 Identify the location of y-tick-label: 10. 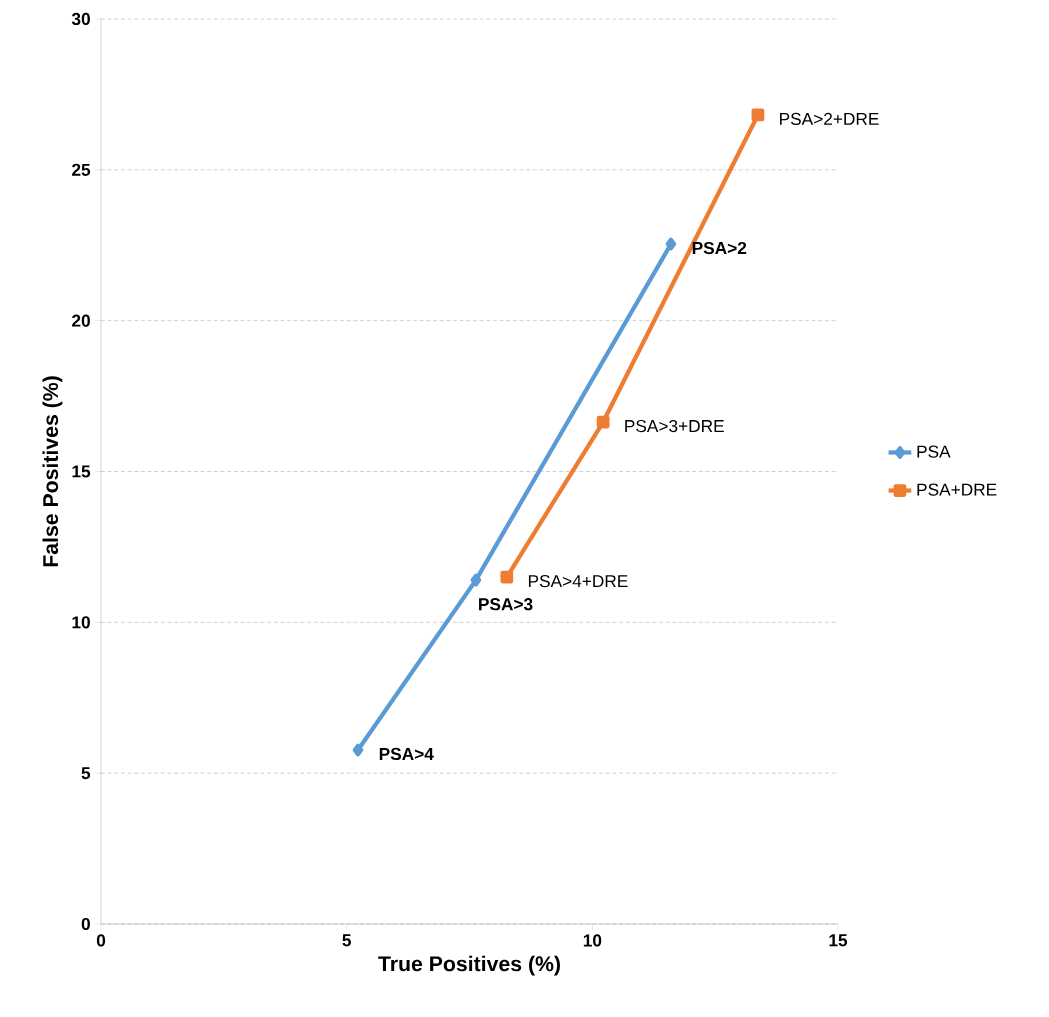
(81, 622).